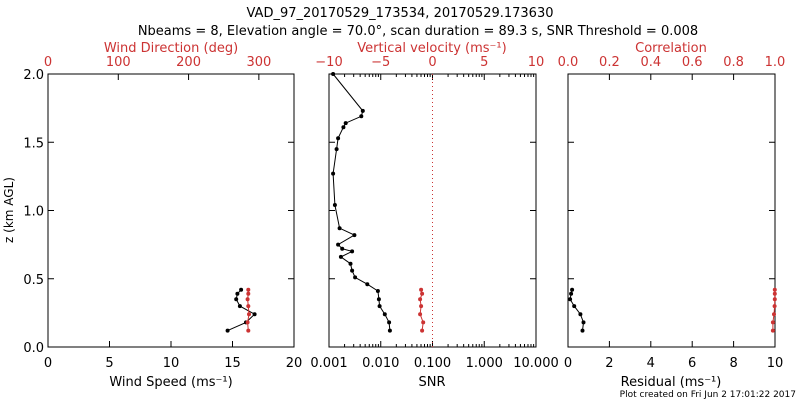  I want to click on top-tick-label: 0.8, so click(733, 62).